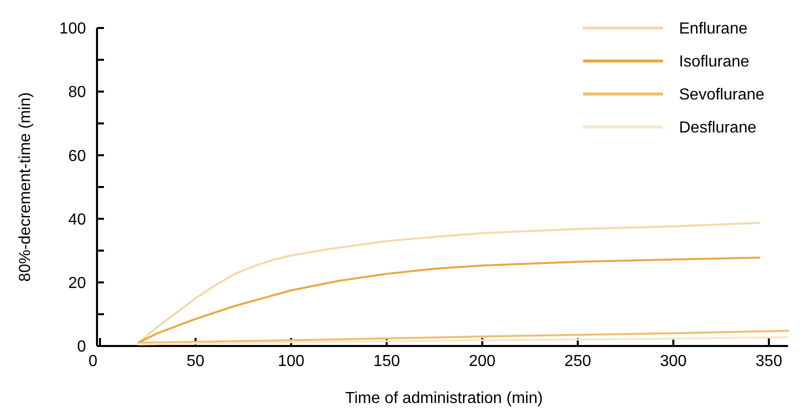 This screenshot has height=420, width=810. What do you see at coordinates (77, 93) in the screenshot?
I see `y-tick-label: 80` at bounding box center [77, 93].